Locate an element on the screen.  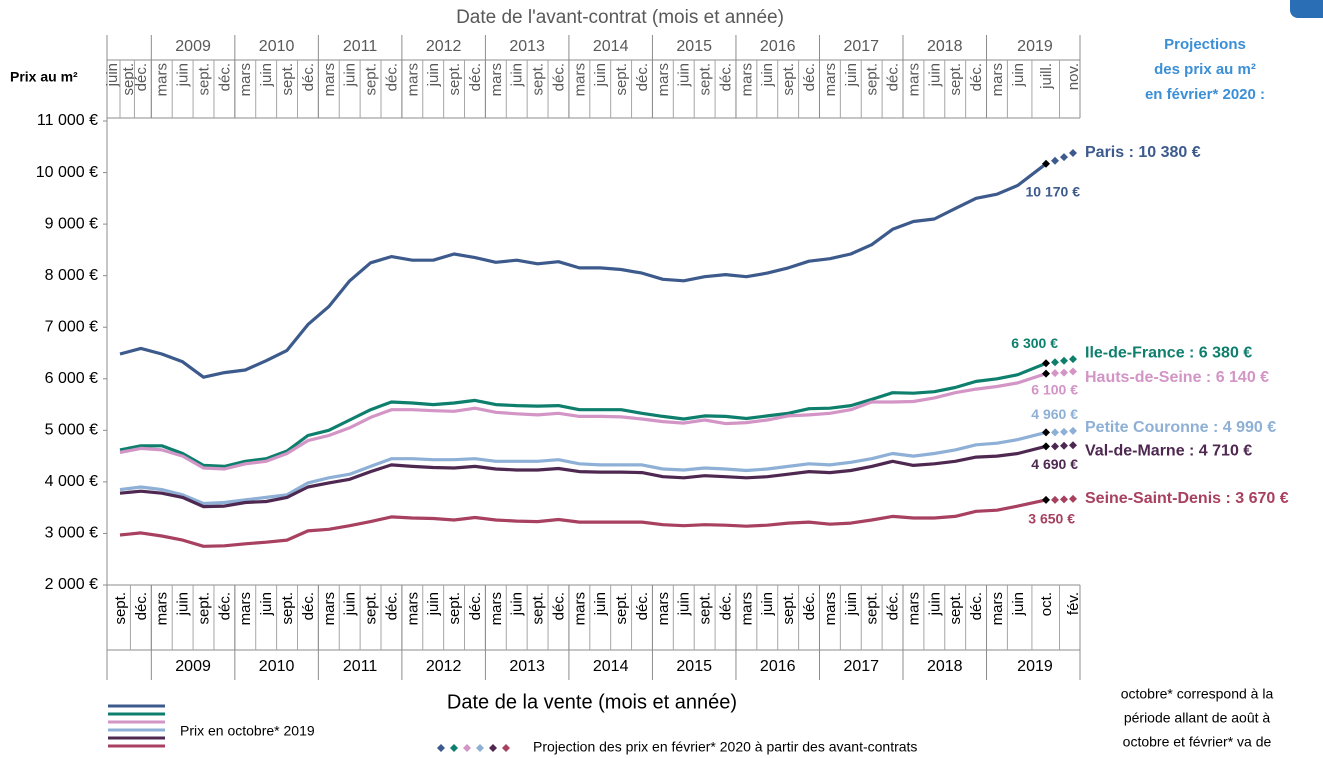
side-title: des prix au m² is located at coordinates (1205, 69).